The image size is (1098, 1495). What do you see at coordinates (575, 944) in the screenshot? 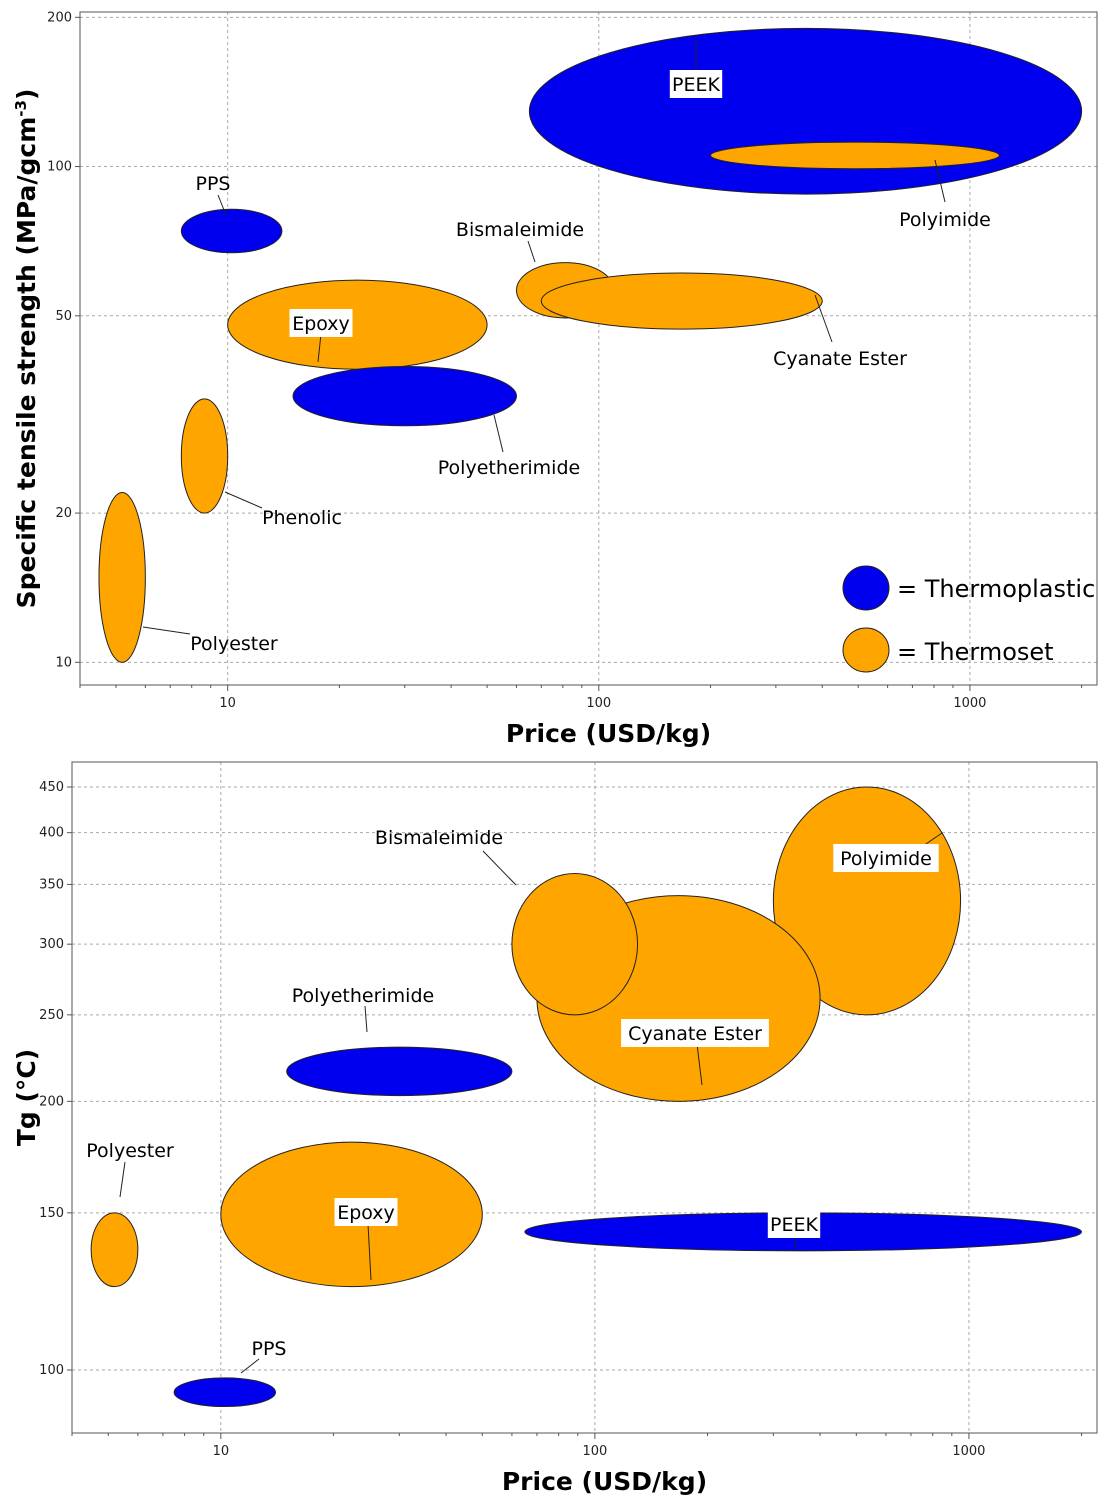
I see `ellipse-bismaleimide` at bounding box center [575, 944].